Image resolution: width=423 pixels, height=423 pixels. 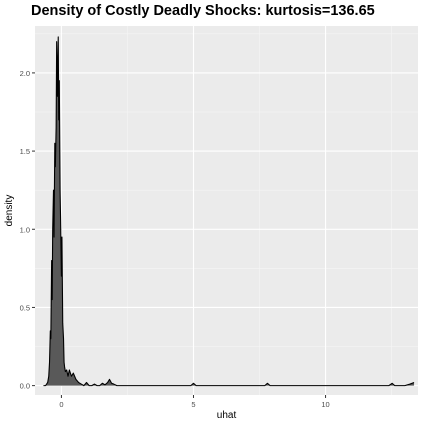 What do you see at coordinates (25, 386) in the screenshot?
I see `y-tick-label: 0.0` at bounding box center [25, 386].